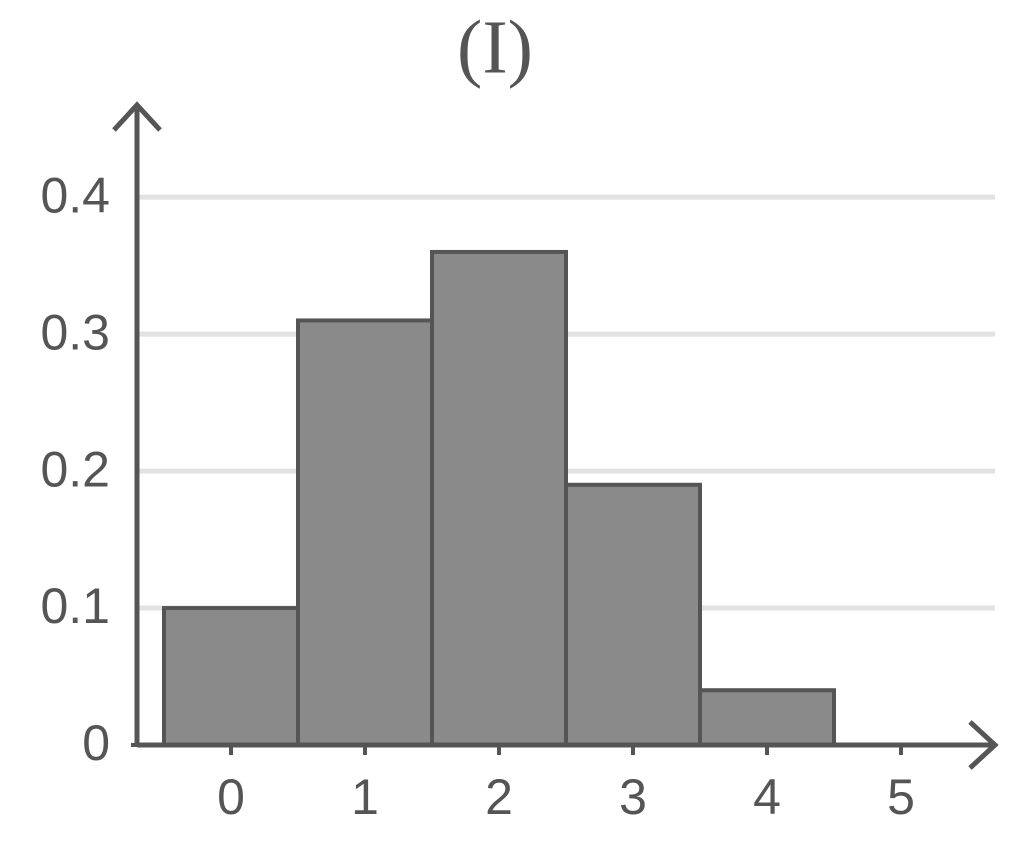 This screenshot has height=849, width=1024. What do you see at coordinates (499, 797) in the screenshot?
I see `x-tick-label: 2` at bounding box center [499, 797].